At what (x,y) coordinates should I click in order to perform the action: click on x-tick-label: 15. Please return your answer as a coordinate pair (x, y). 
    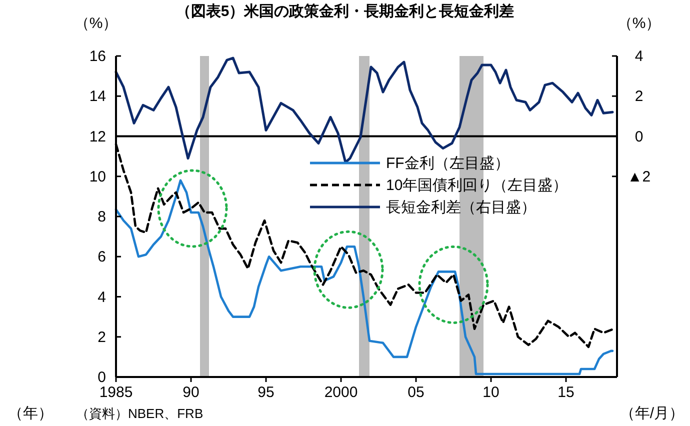
    Looking at the image, I should click on (566, 392).